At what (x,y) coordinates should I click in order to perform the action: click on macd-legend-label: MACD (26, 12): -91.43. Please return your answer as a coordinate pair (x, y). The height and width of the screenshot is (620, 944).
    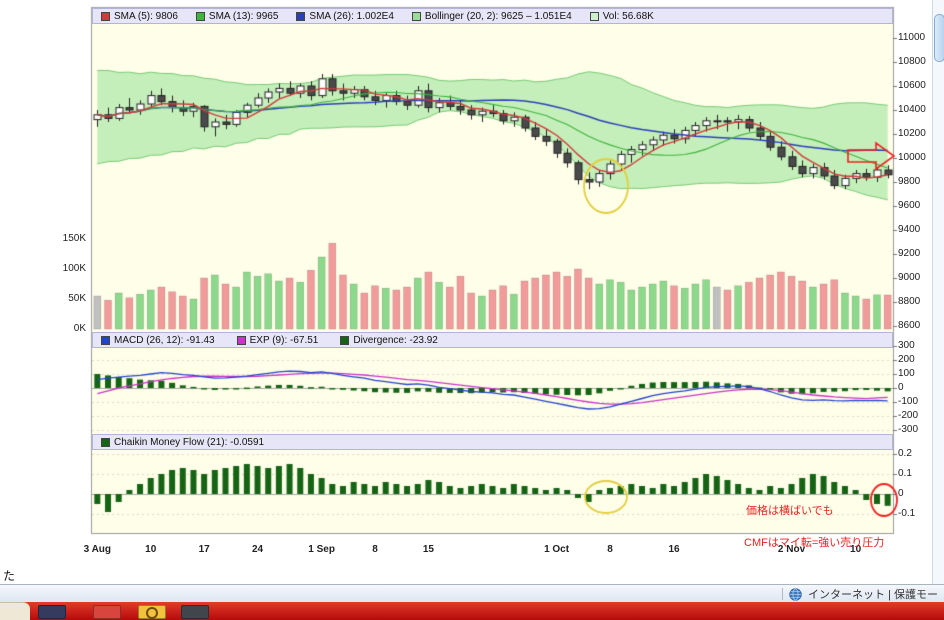
    Looking at the image, I should click on (164, 340).